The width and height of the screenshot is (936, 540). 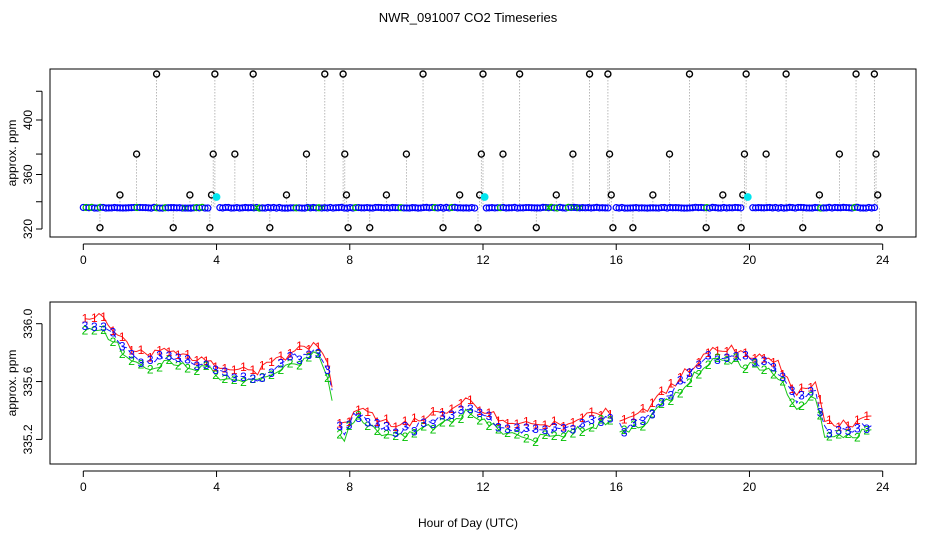 What do you see at coordinates (608, 208) in the screenshot?
I see `baseline-point` at bounding box center [608, 208].